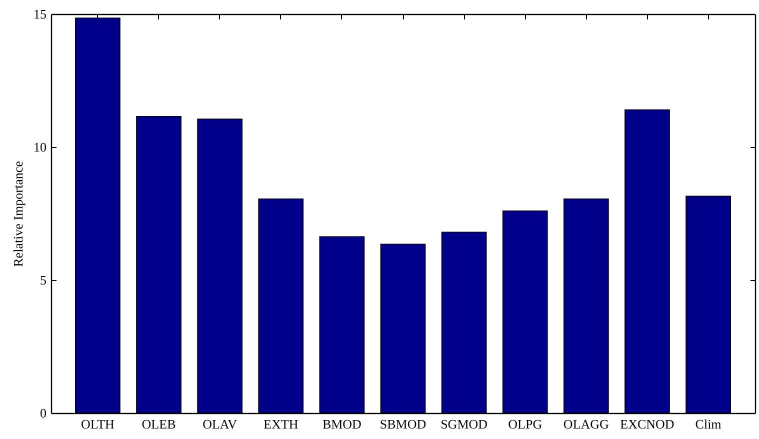 Image resolution: width=759 pixels, height=439 pixels. Describe the element at coordinates (43, 280) in the screenshot. I see `y-tick-label: 5` at that location.